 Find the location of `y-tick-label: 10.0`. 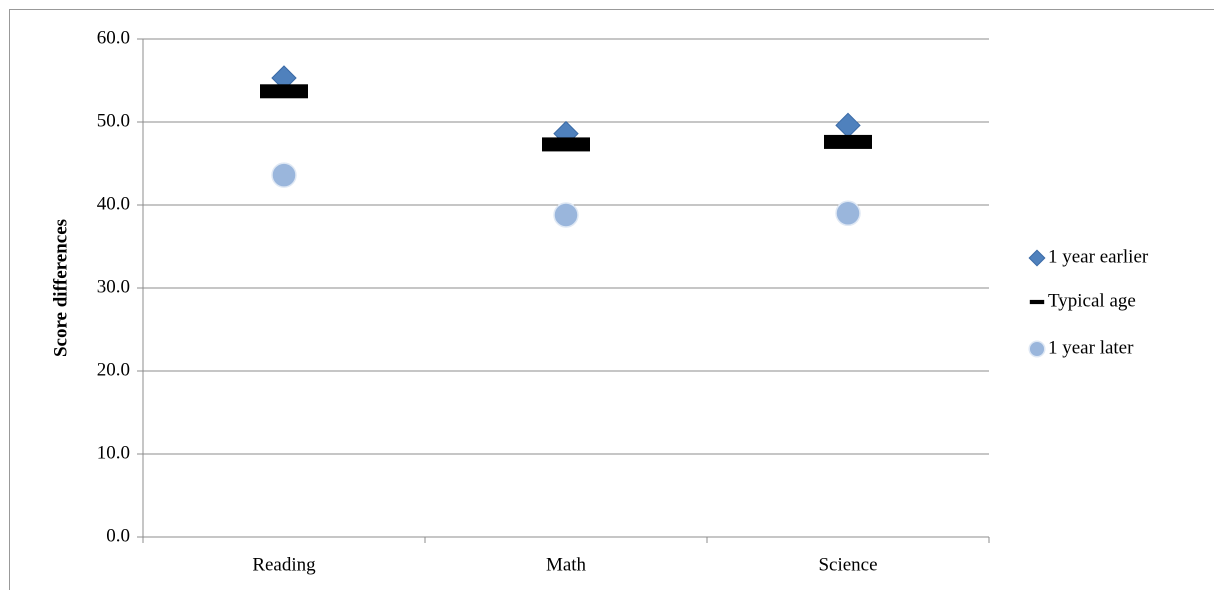

y-tick-label: 10.0 is located at coordinates (113, 452).